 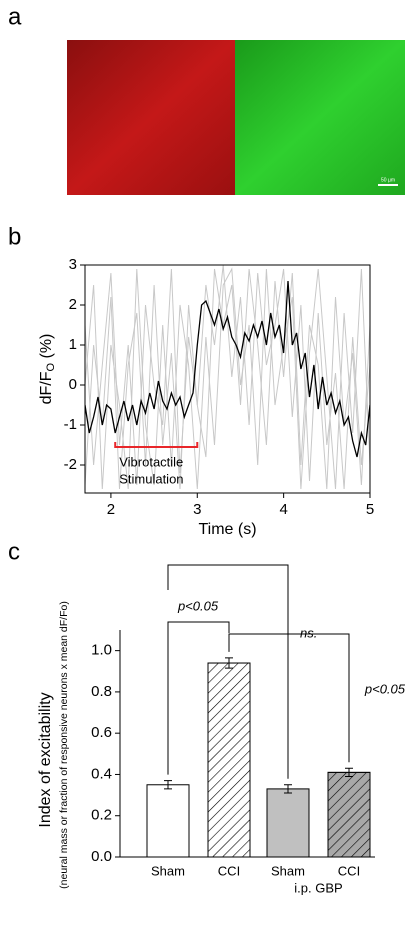 I want to click on y-tick-label: -1, so click(x=70, y=424).